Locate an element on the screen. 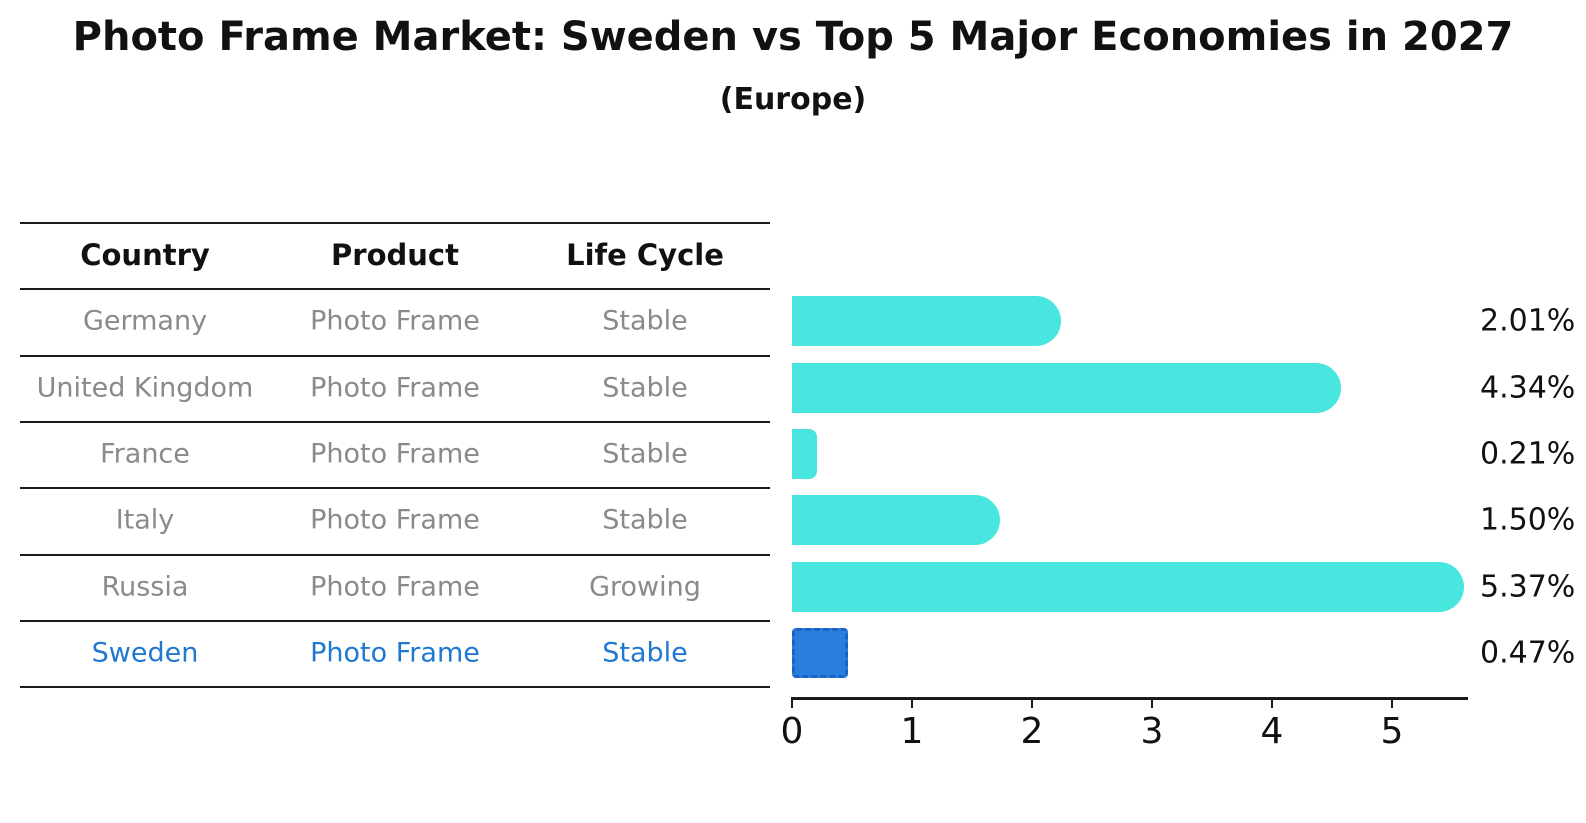 Image resolution: width=1586 pixels, height=823 pixels. bar-united-kingdom is located at coordinates (1066, 388).